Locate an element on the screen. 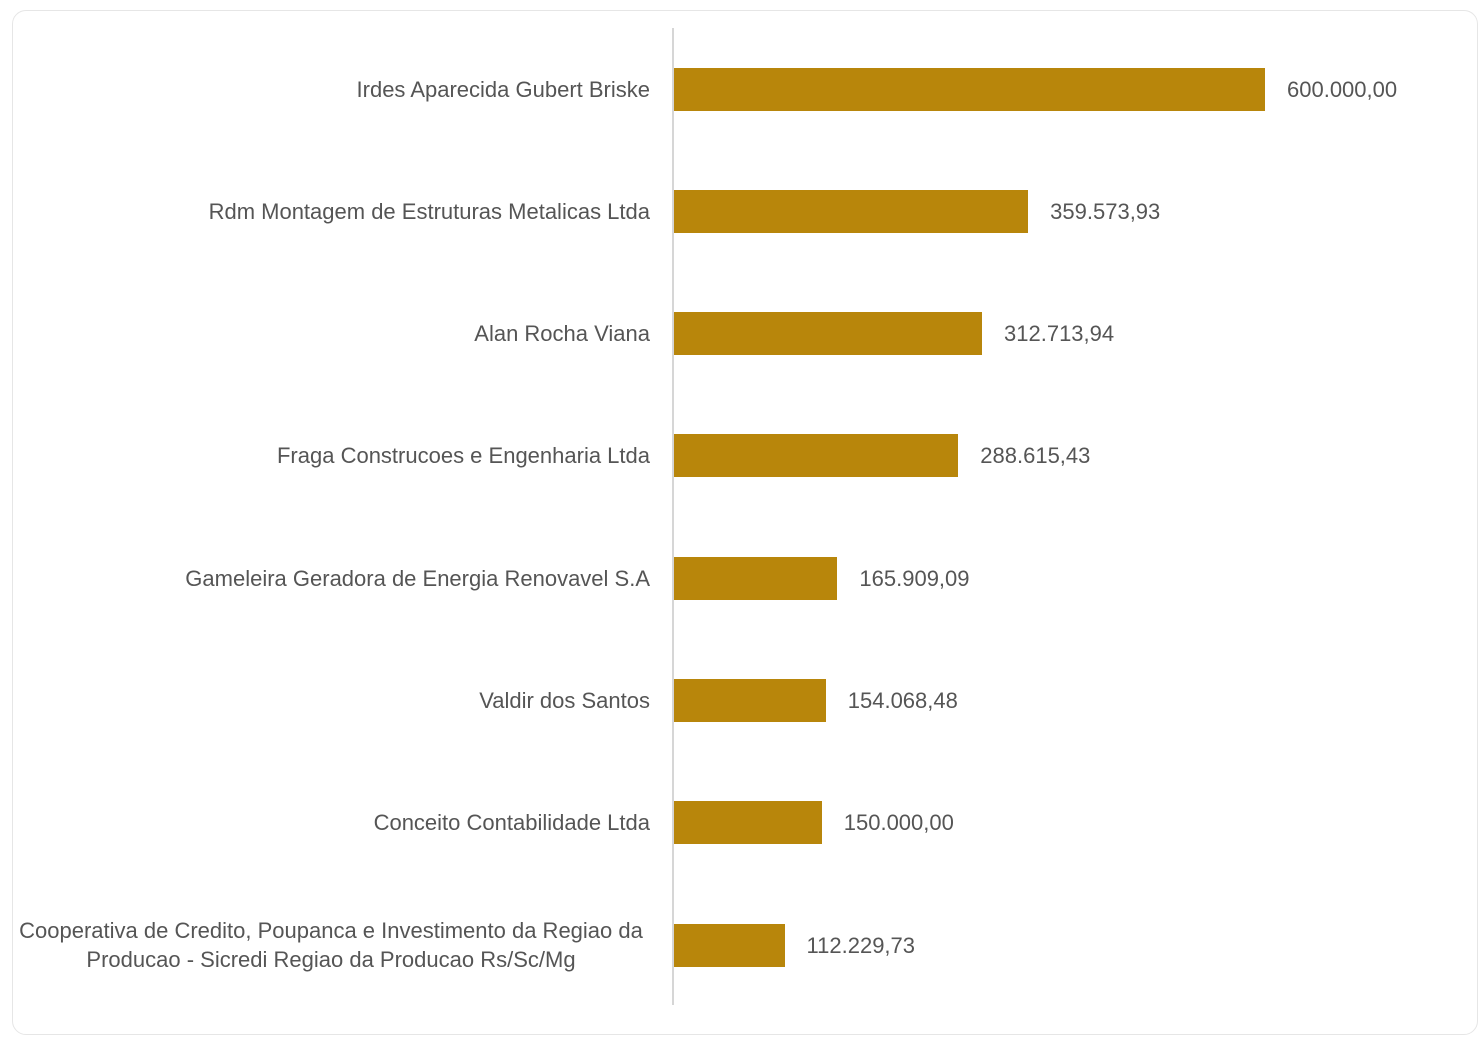 This screenshot has height=1039, width=1483. category-label: Alan Rocha Viana is located at coordinates (562, 334).